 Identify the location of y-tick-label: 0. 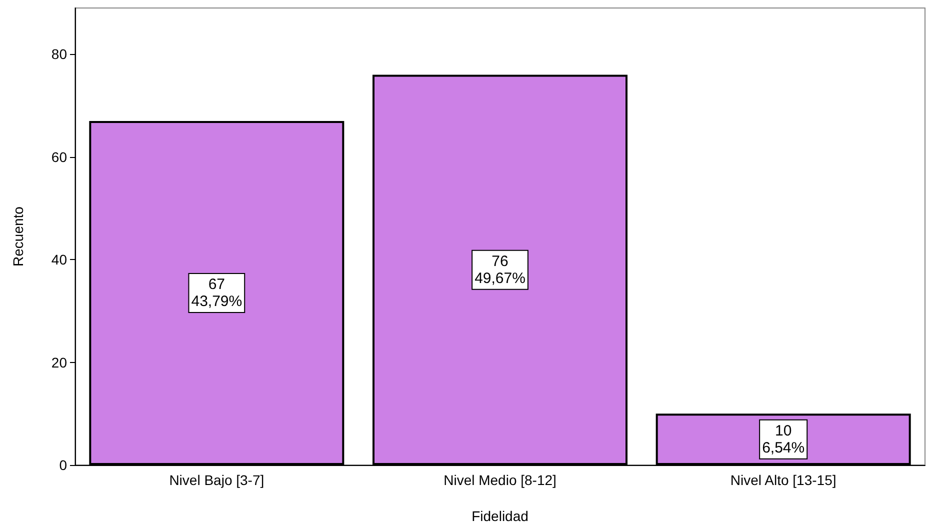
(63, 465).